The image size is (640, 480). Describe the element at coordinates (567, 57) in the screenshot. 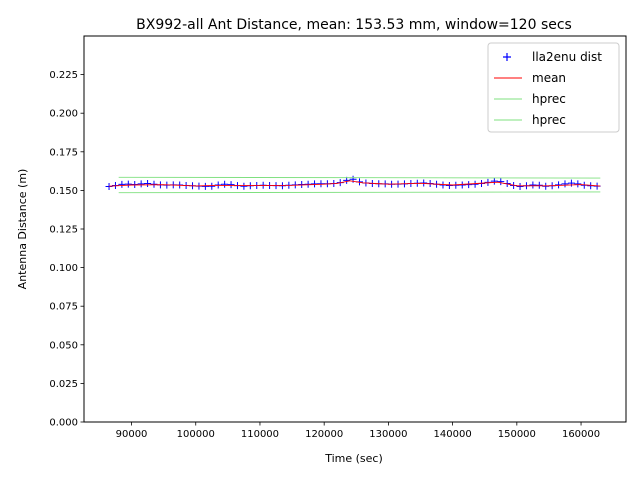

I see `legend-label: lla2enu dist` at that location.